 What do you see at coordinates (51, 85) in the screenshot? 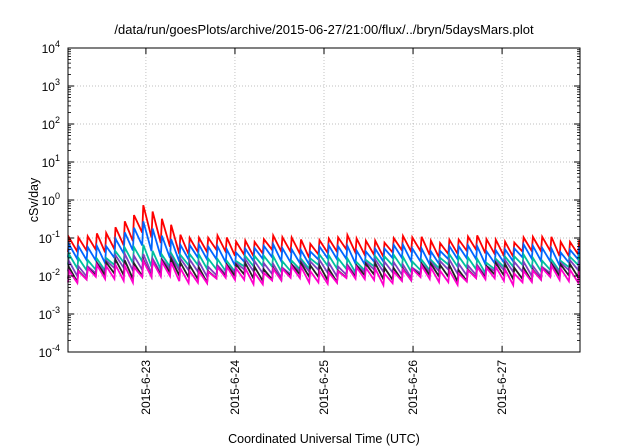
I see `y-tick-label: 10³` at bounding box center [51, 85].